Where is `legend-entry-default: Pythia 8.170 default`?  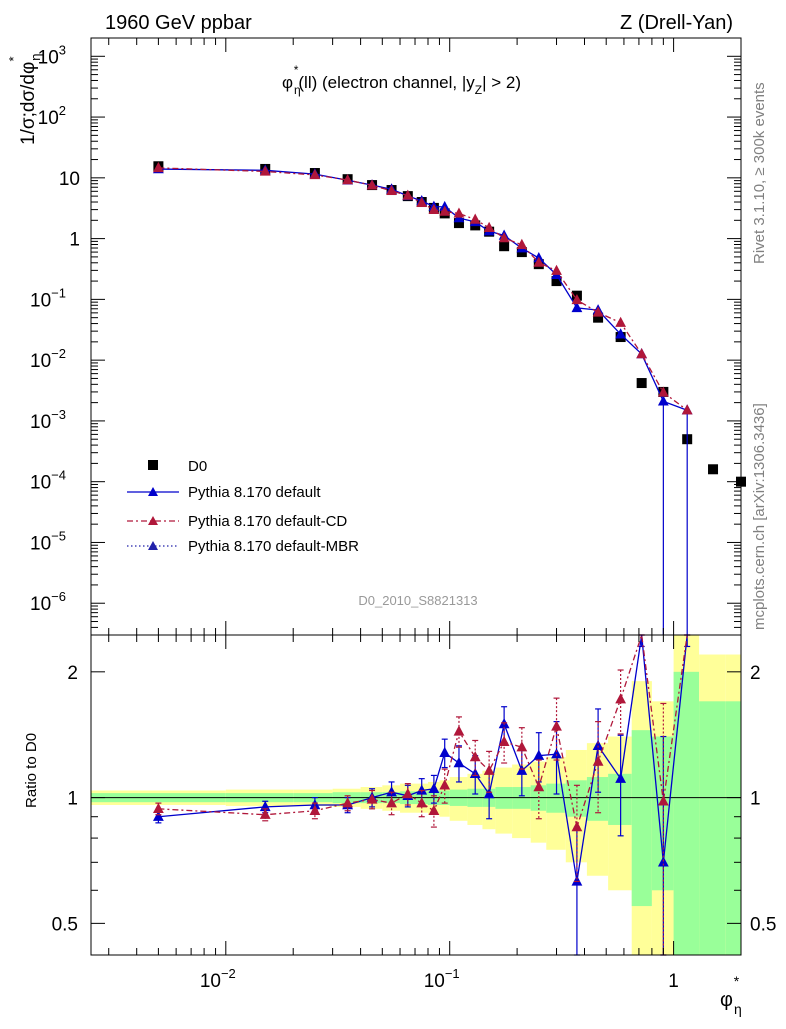 legend-entry-default: Pythia 8.170 default is located at coordinates (224, 492).